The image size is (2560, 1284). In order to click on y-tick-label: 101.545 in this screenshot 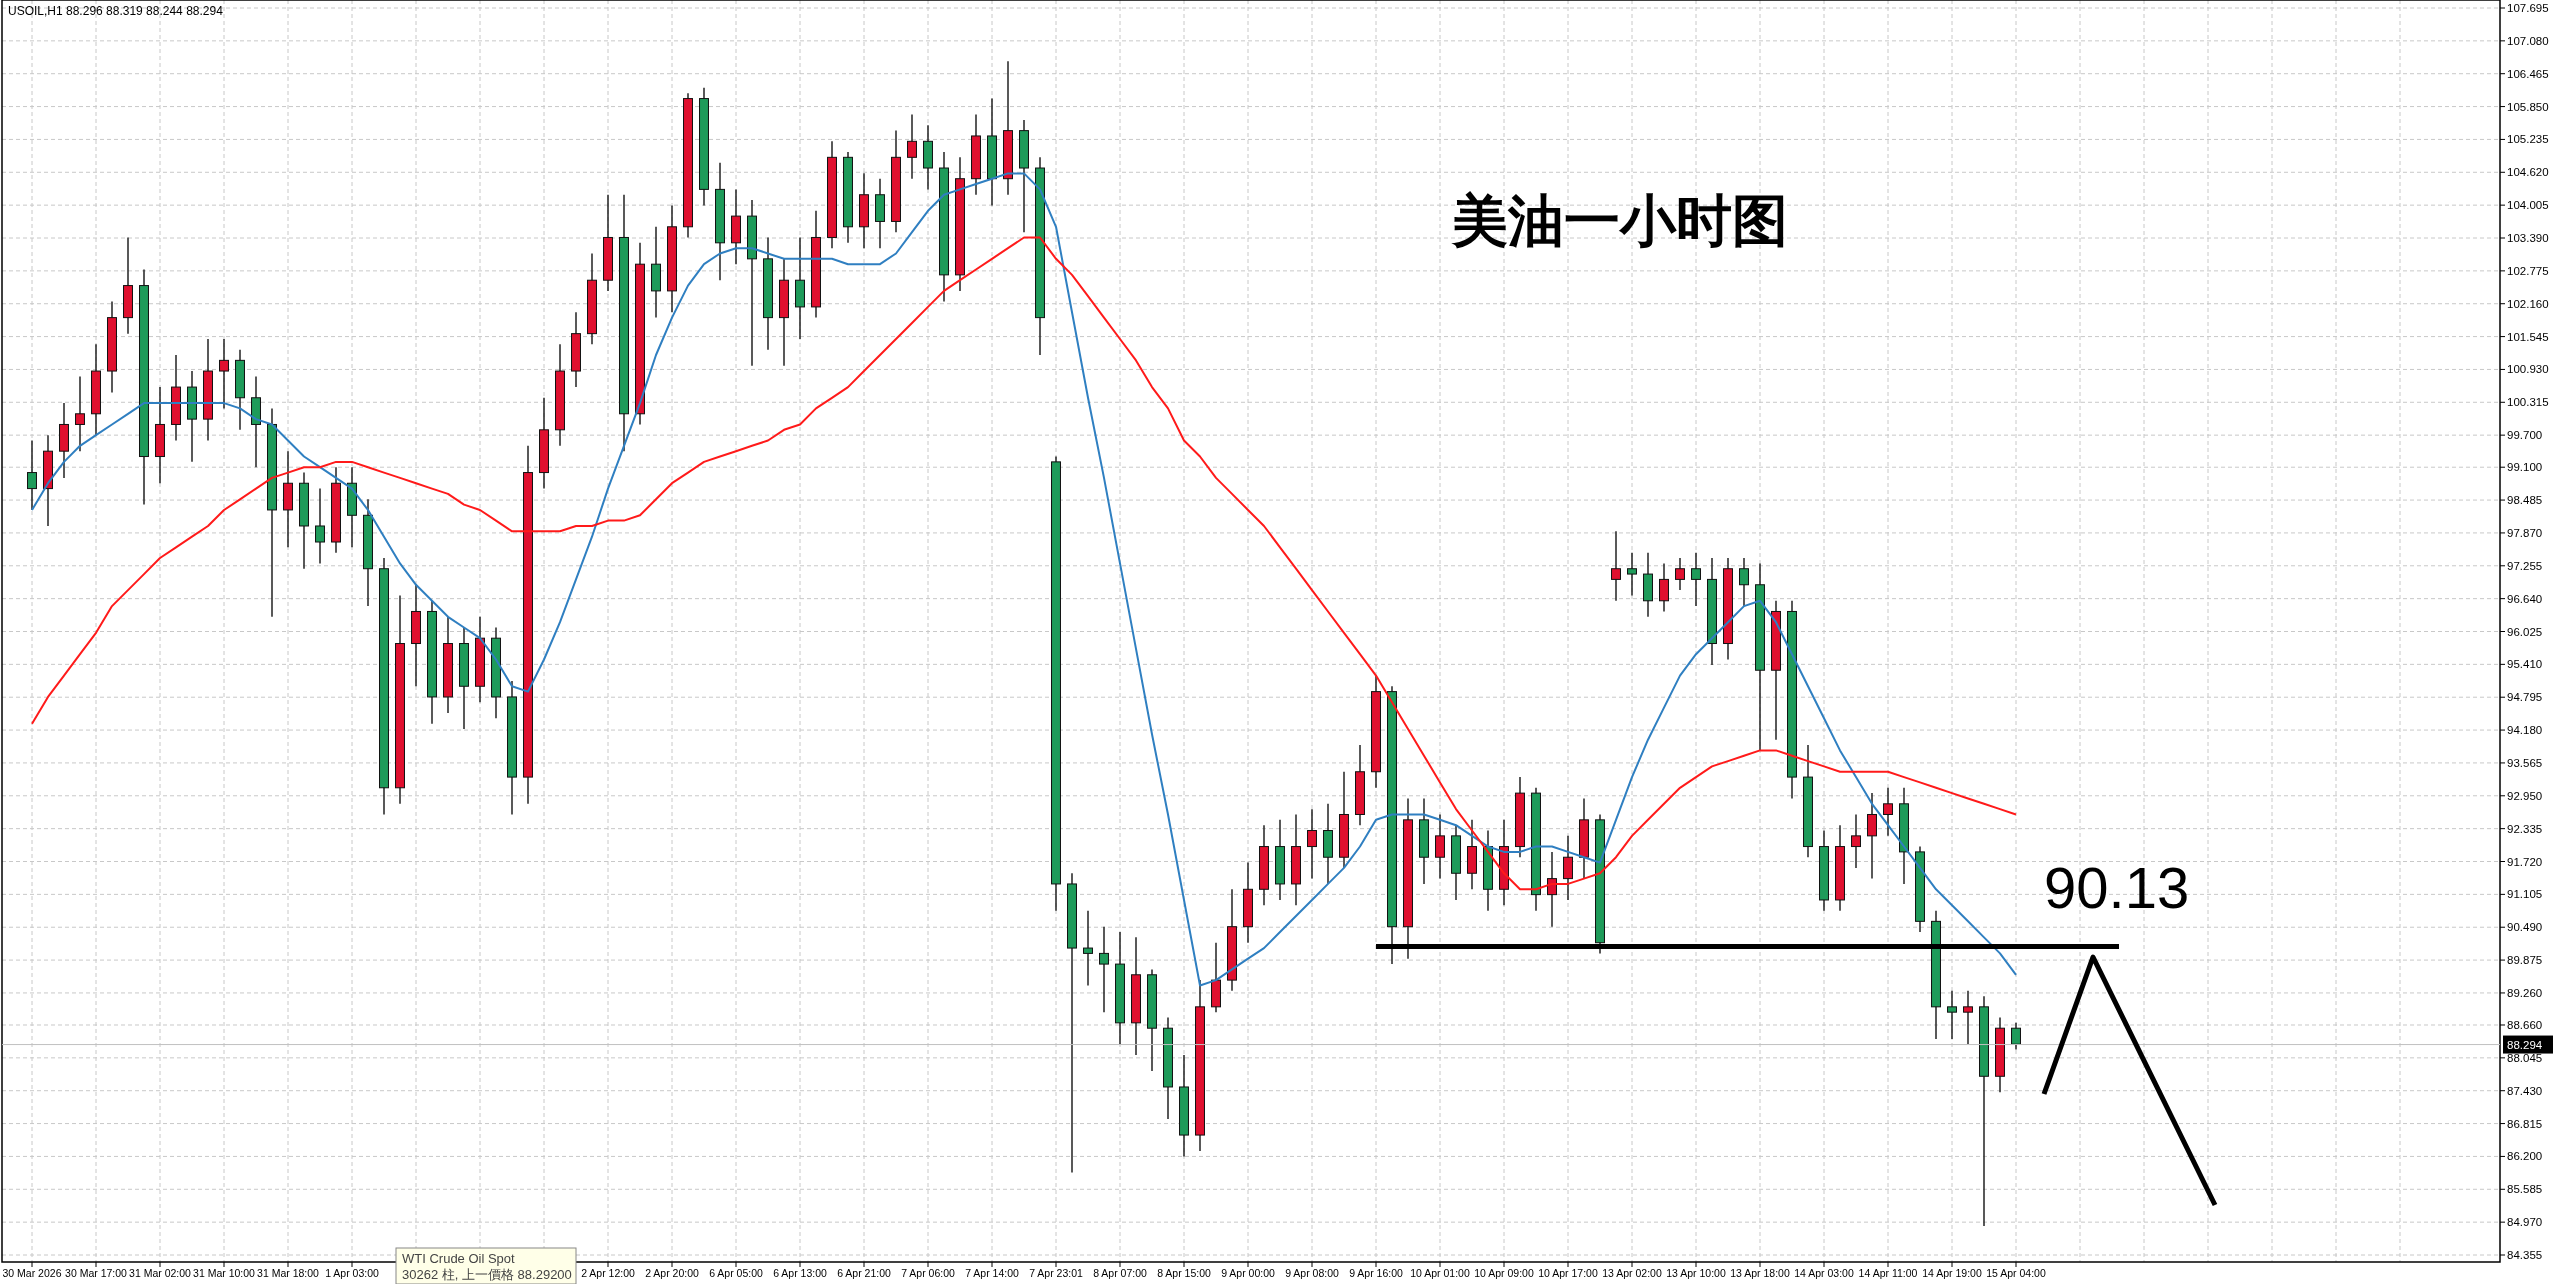, I will do `click(2528, 336)`.